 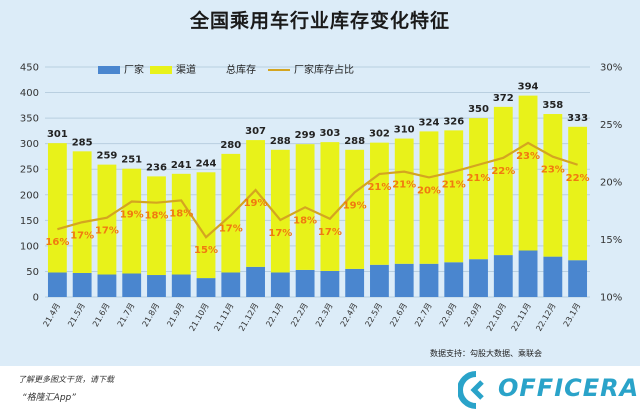 I want to click on x-tick-label: 21.8月, so click(x=151, y=315).